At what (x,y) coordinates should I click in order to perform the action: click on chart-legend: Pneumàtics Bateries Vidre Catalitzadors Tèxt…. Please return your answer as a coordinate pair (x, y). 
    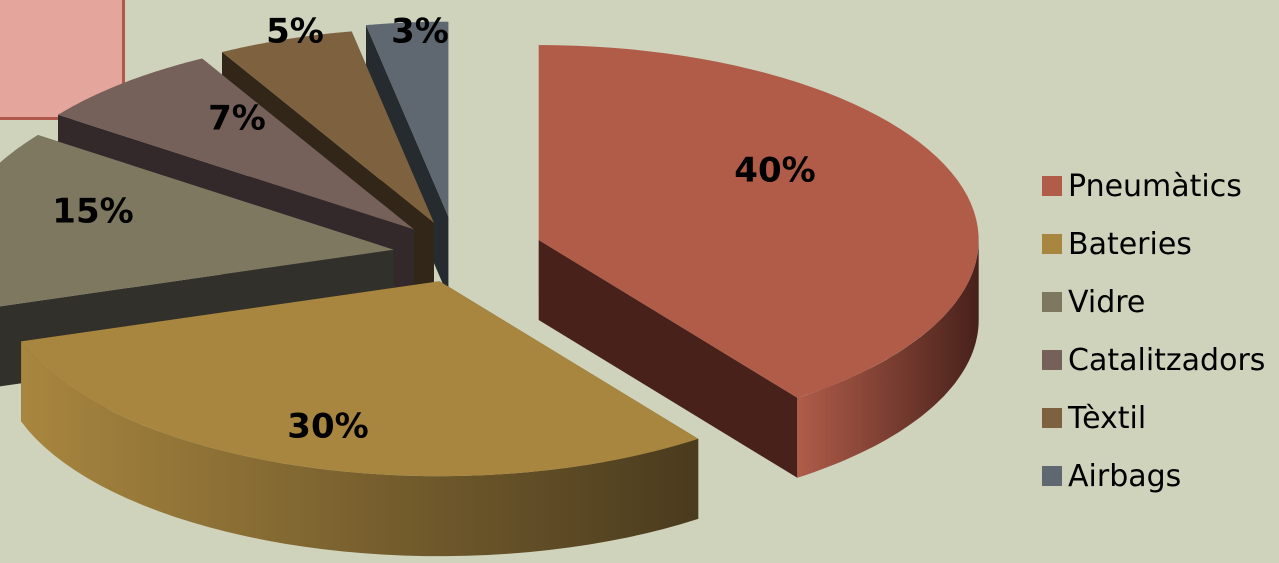
    Looking at the image, I should click on (1153, 331).